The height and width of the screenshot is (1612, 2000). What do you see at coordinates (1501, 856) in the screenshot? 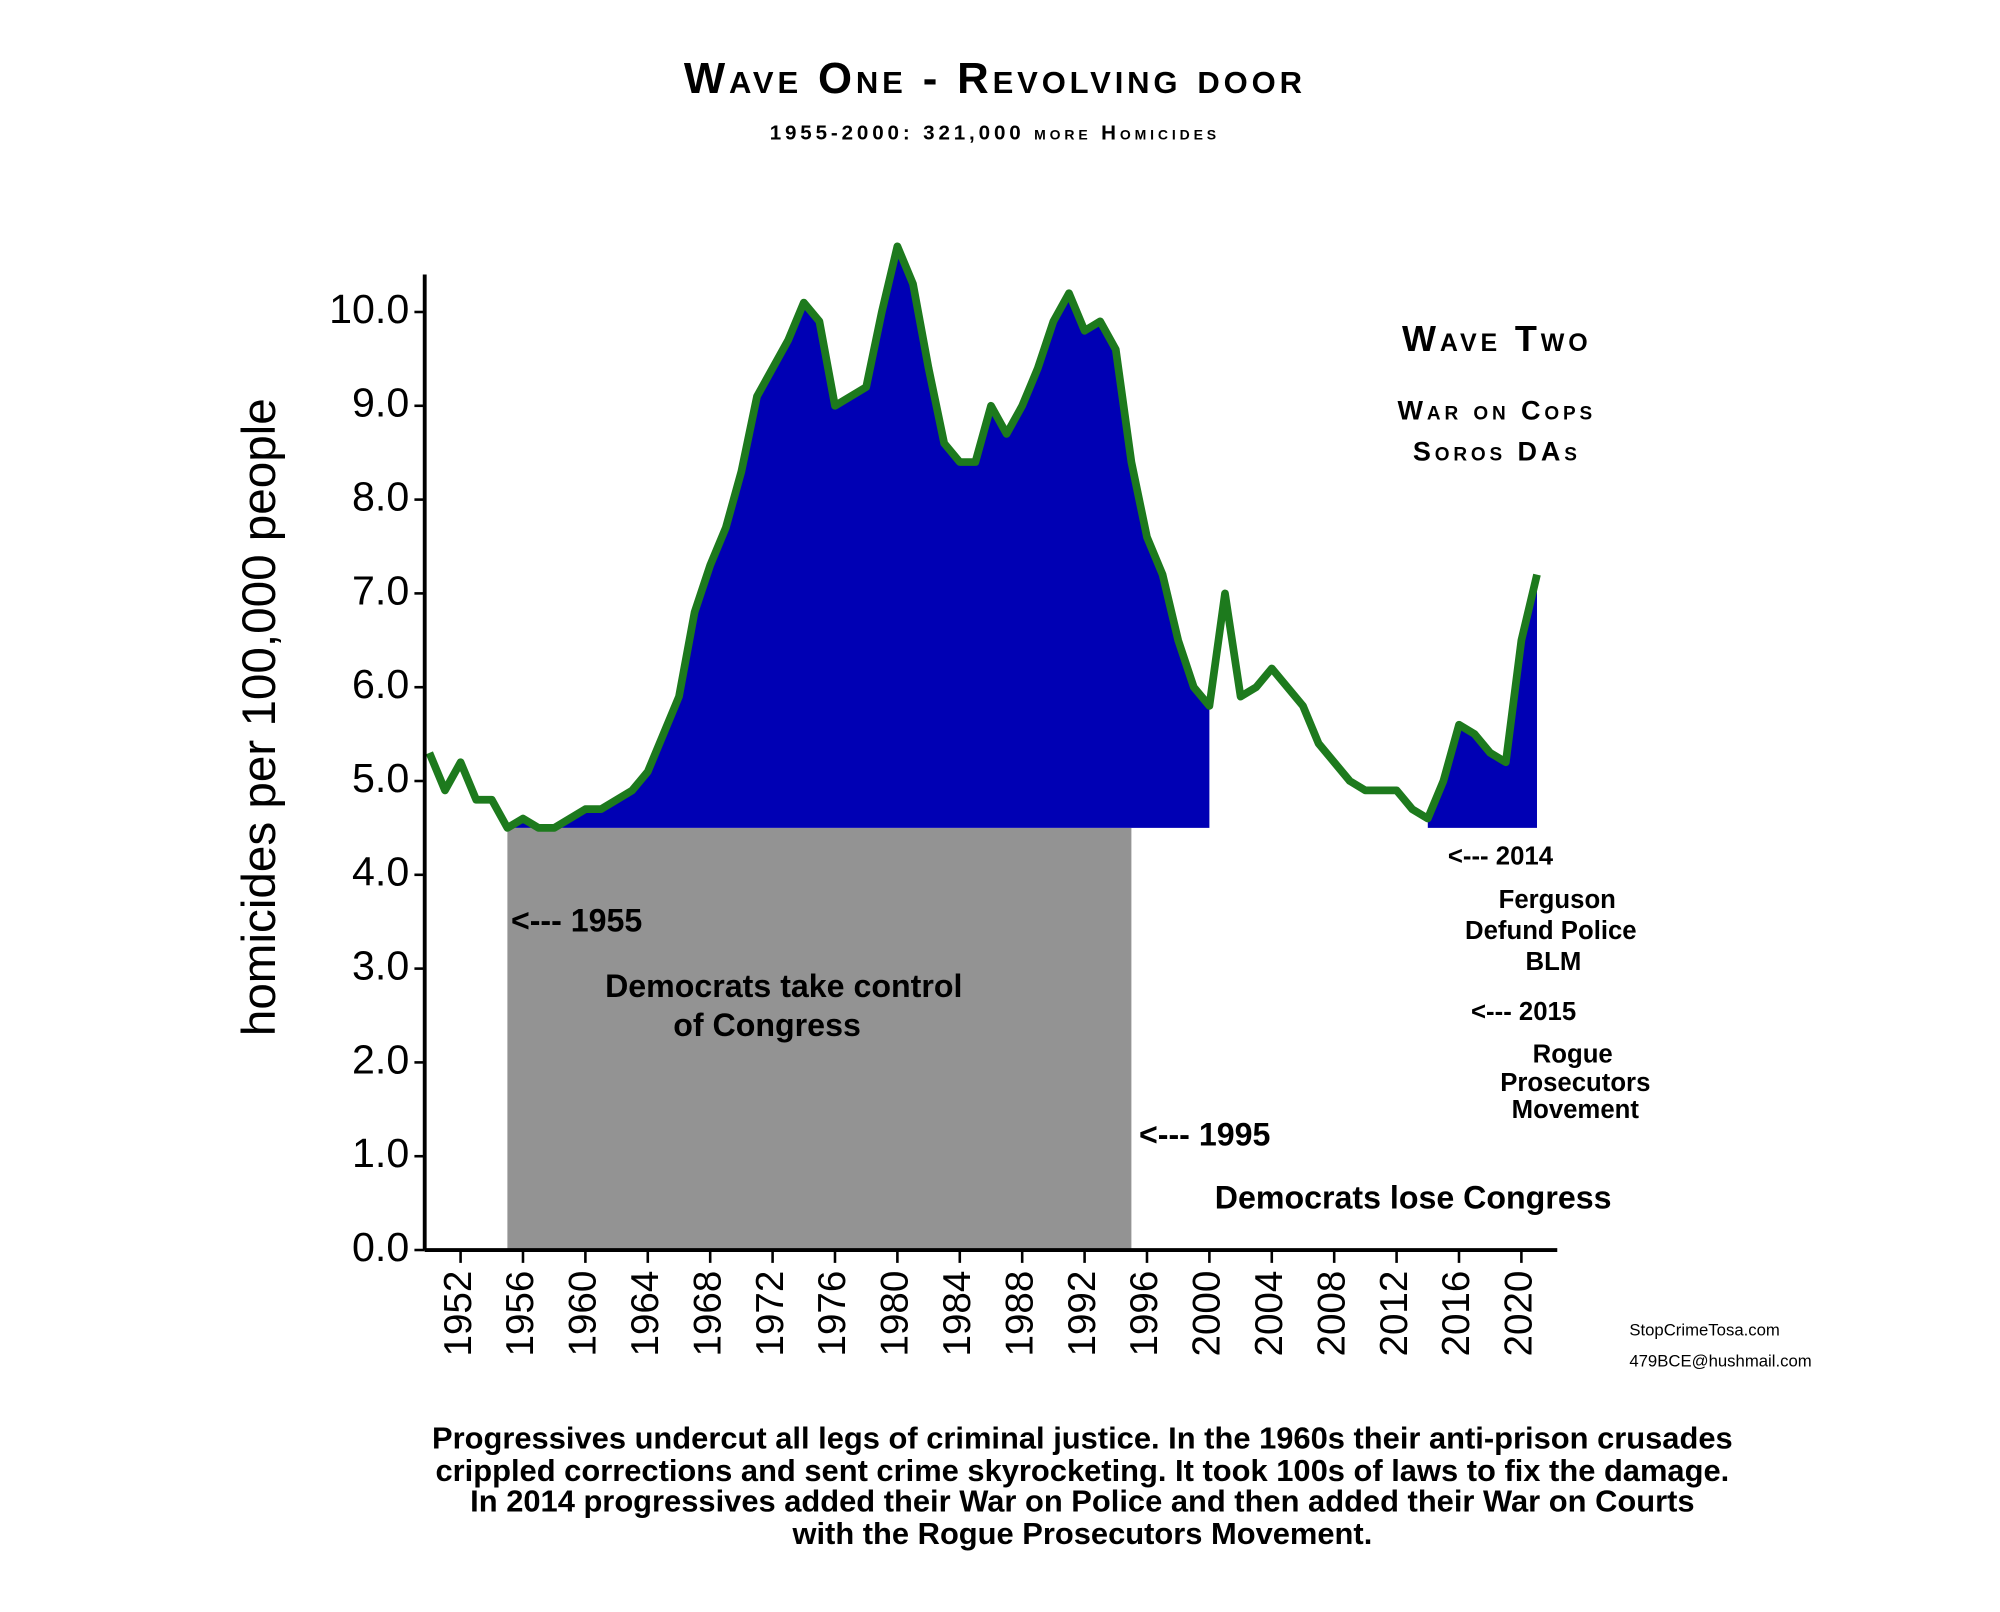
I see `annotation: <--- 2014` at bounding box center [1501, 856].